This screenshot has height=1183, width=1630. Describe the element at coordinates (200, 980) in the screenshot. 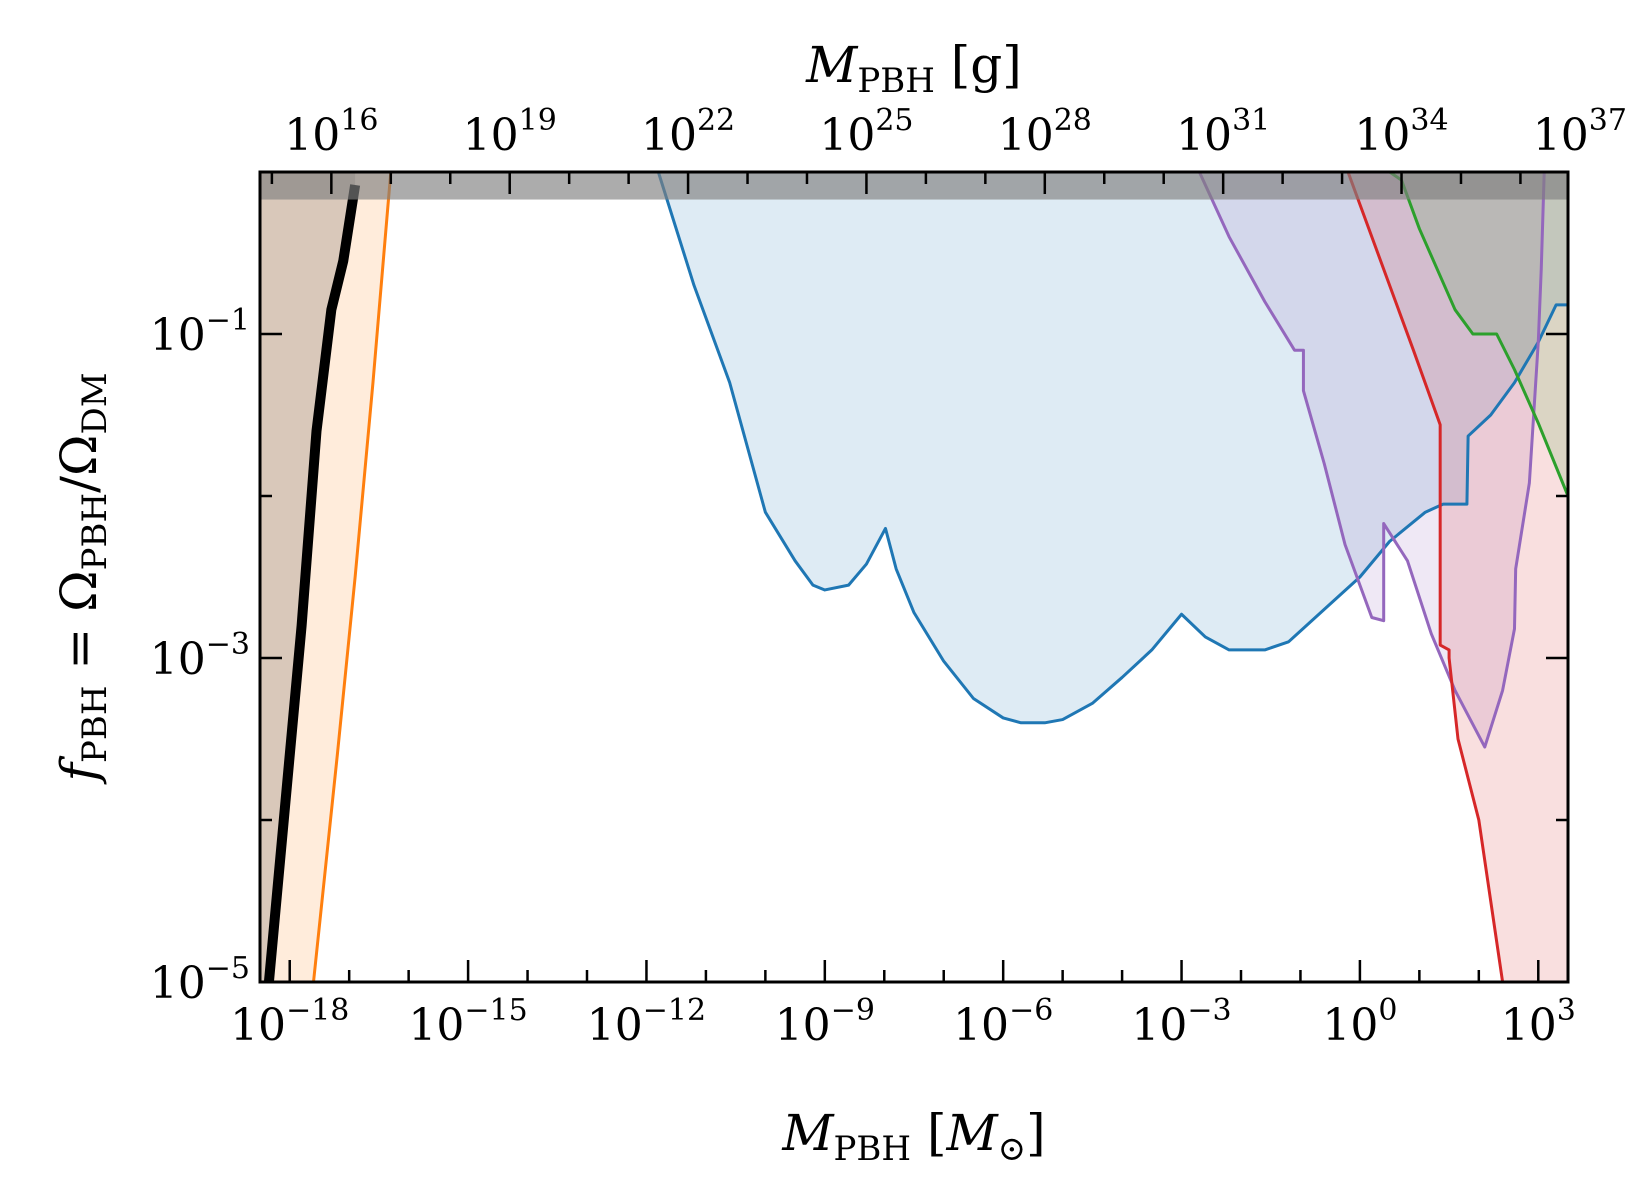

I see `y-tick-label: 10⁻⁵` at that location.